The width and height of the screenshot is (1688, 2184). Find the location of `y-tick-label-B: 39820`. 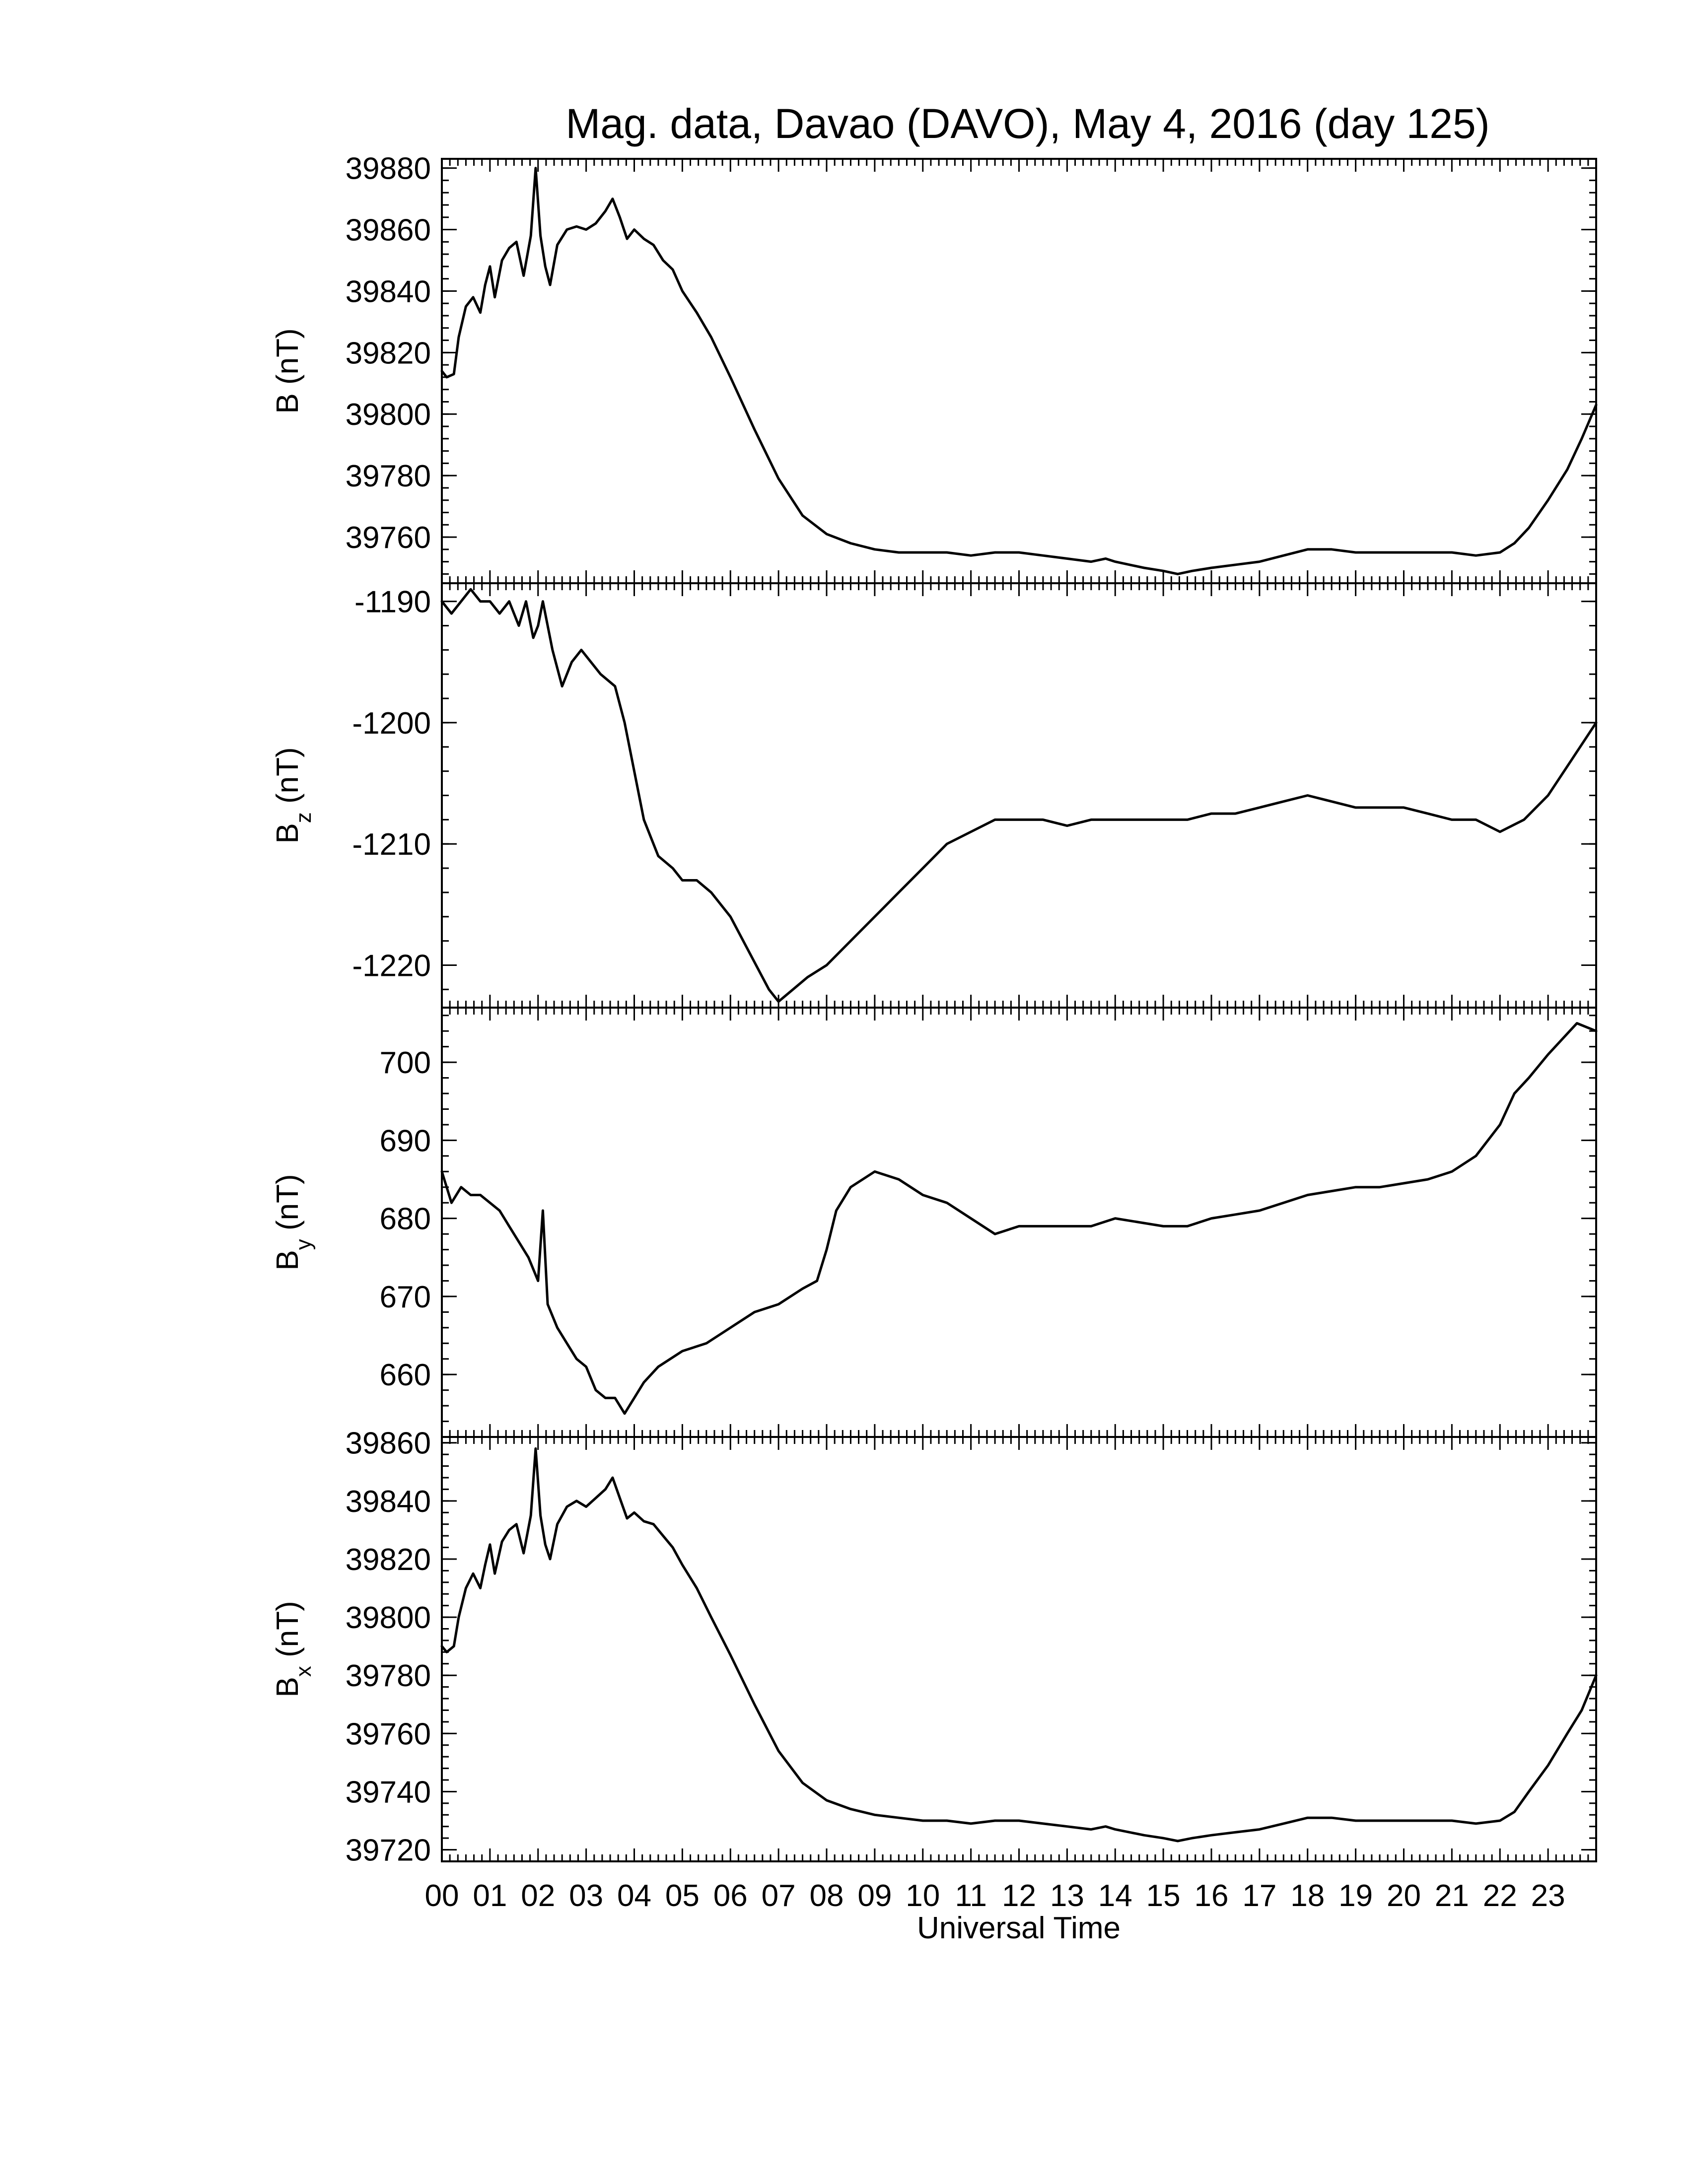

y-tick-label-B: 39820 is located at coordinates (388, 353).